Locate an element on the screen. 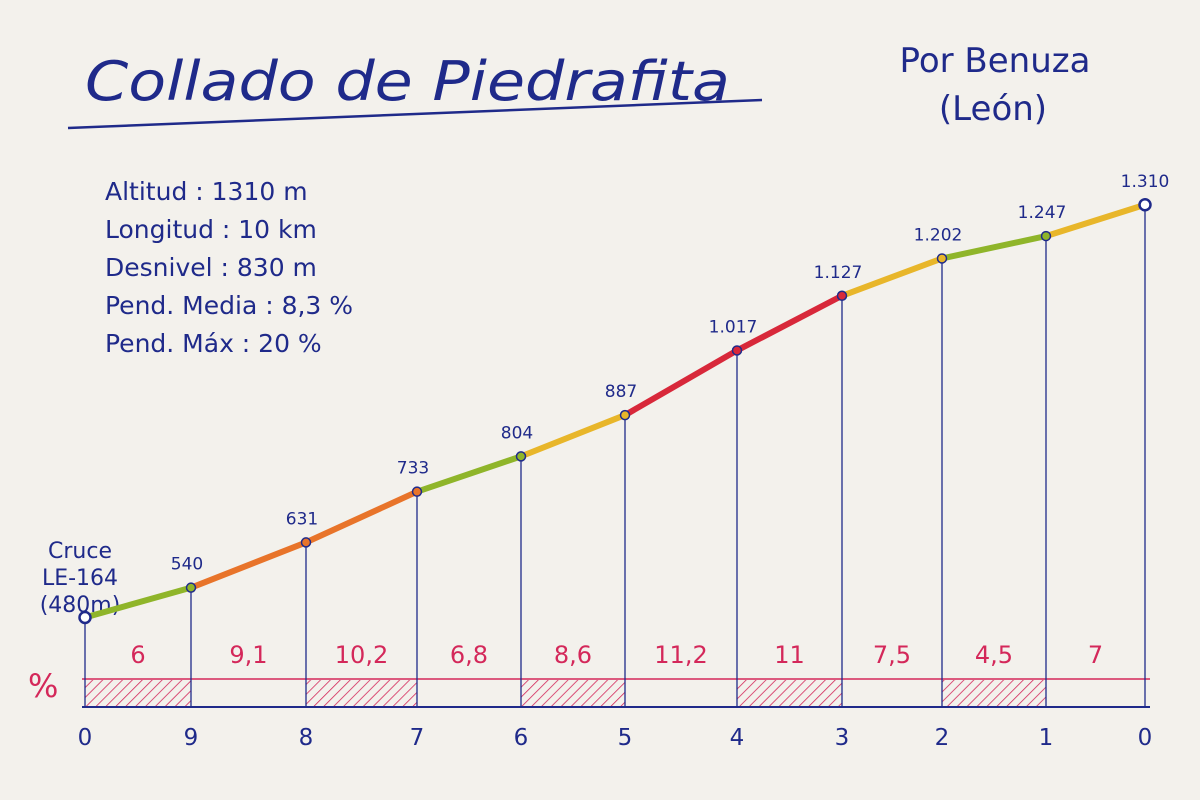  stat-pend-m-x: Pend. Máx : 20 % is located at coordinates (213, 343).